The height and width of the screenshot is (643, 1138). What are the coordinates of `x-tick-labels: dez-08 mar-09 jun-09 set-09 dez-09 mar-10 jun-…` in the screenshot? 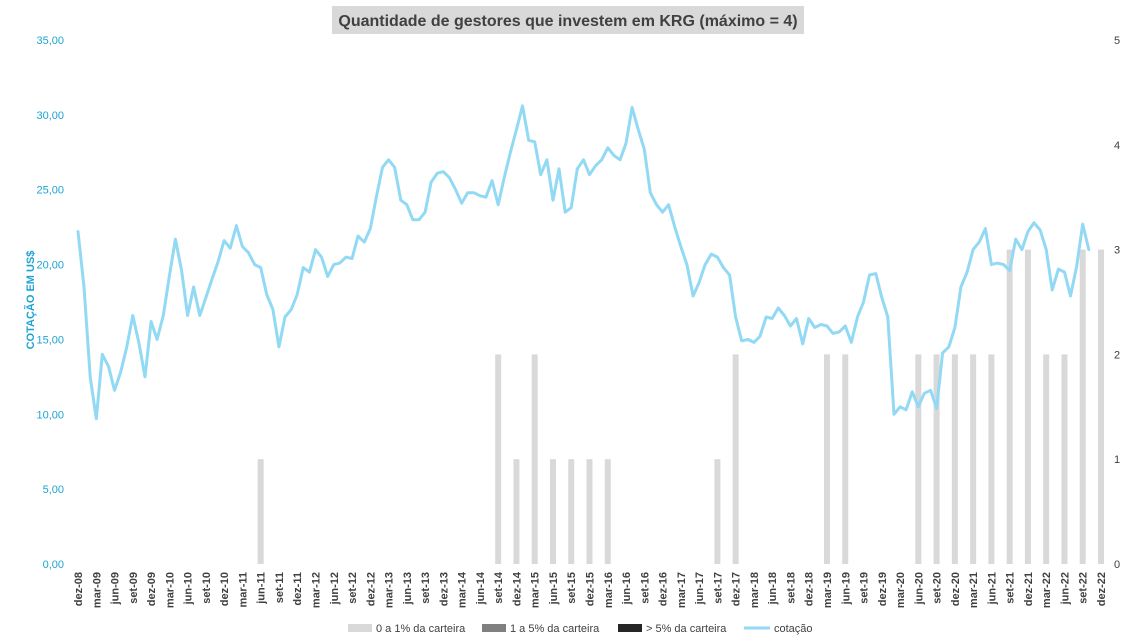 It's located at (590, 589).